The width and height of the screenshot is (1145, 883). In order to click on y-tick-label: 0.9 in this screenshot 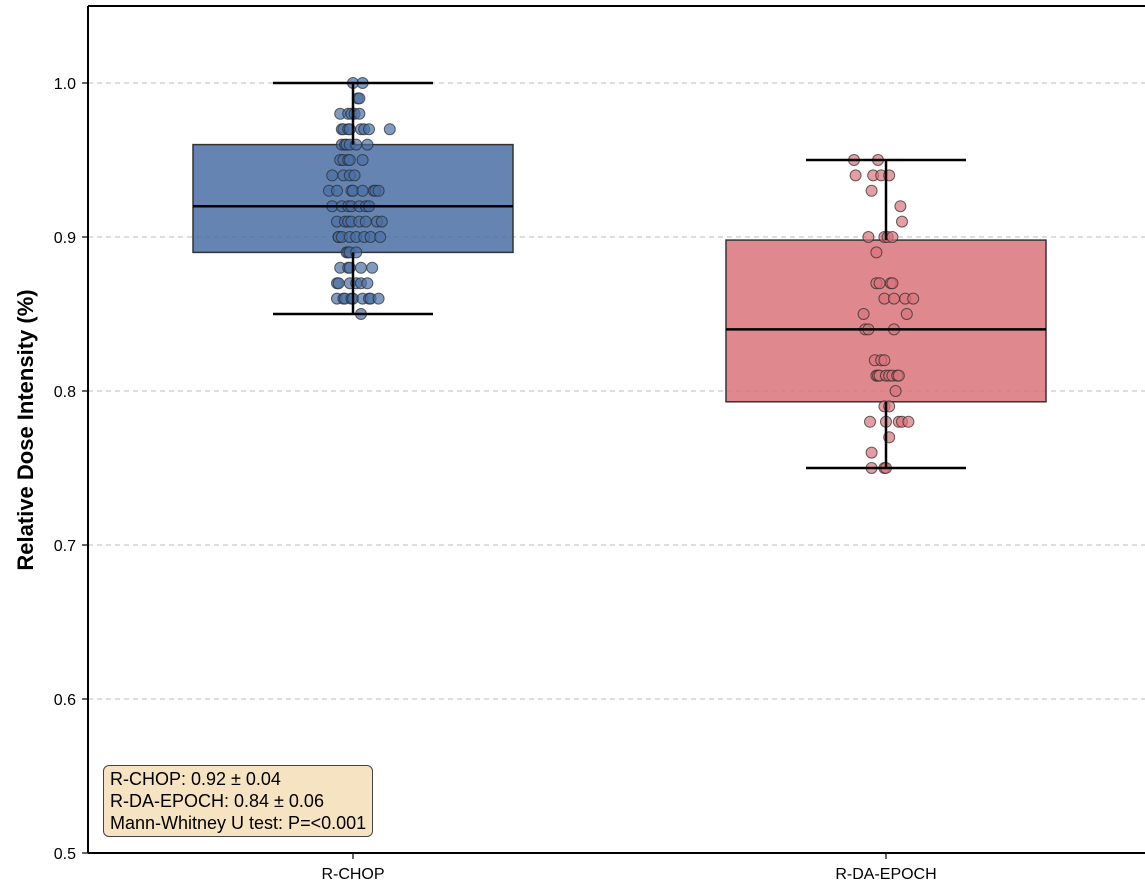, I will do `click(65, 238)`.